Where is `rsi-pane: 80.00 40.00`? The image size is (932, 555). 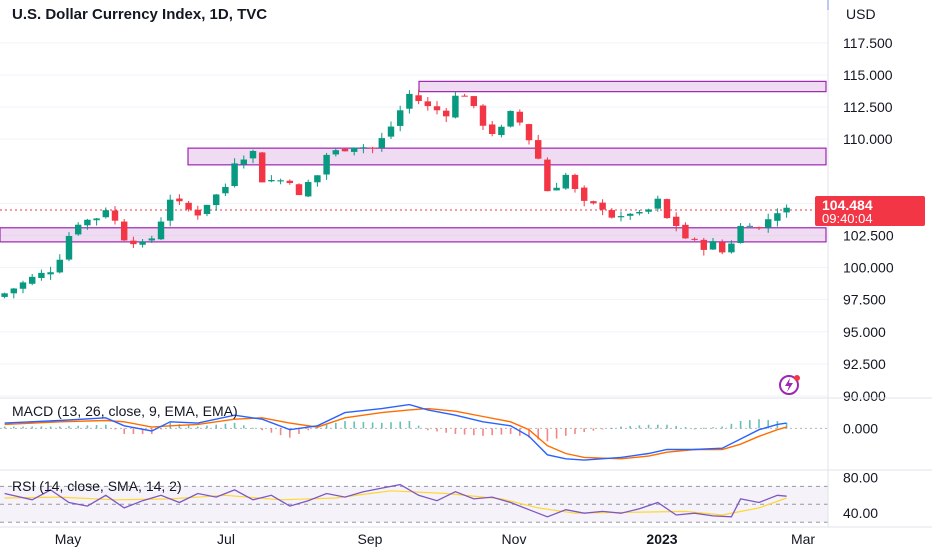
rsi-pane: 80.00 40.00 is located at coordinates (466, 496).